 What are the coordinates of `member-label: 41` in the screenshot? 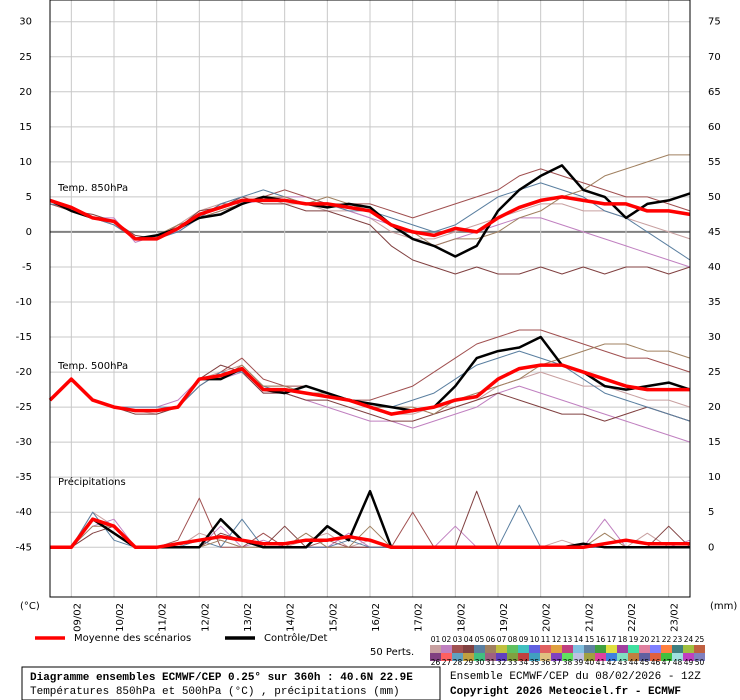 It's located at (601, 662).